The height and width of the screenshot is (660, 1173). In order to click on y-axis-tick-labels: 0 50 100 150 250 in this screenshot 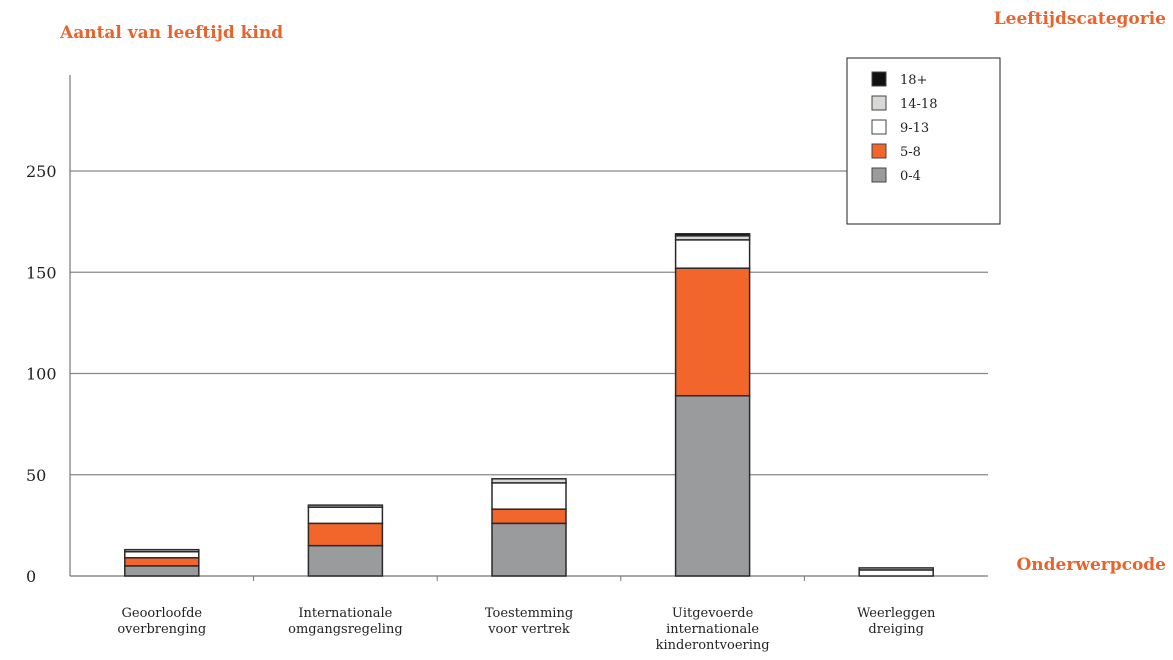, I will do `click(41, 374)`.